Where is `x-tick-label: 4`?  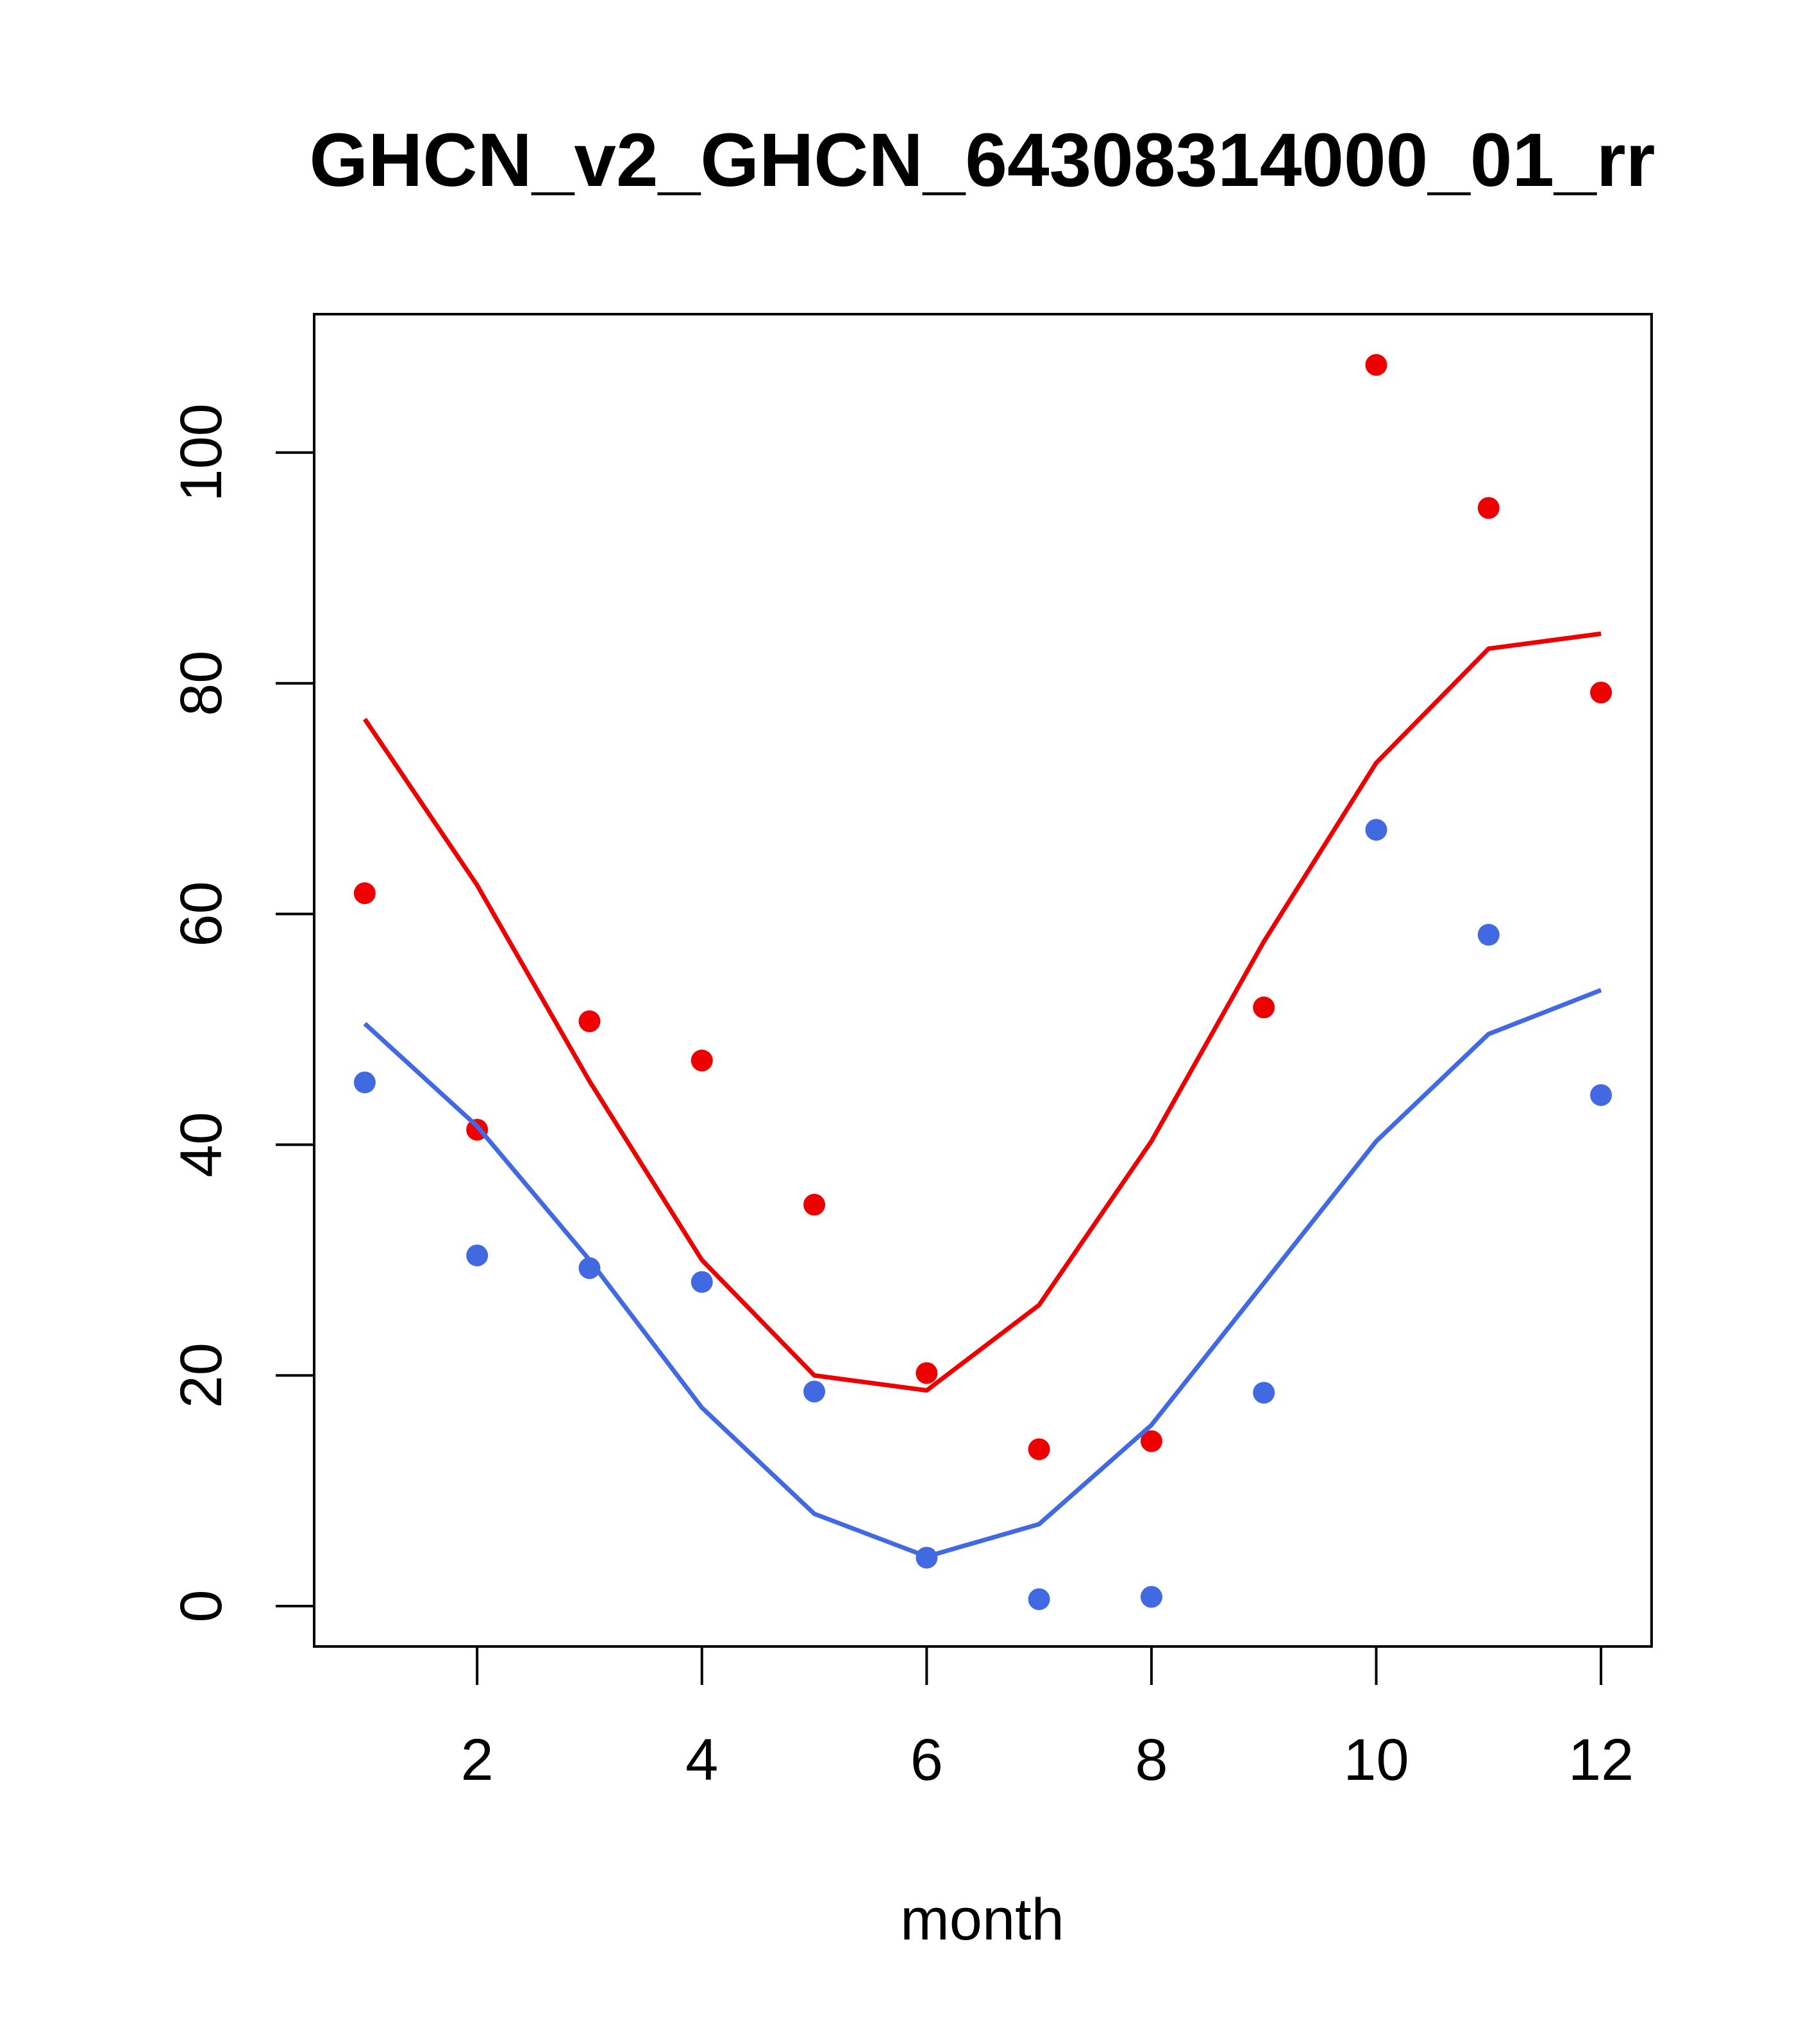 x-tick-label: 4 is located at coordinates (701, 1760).